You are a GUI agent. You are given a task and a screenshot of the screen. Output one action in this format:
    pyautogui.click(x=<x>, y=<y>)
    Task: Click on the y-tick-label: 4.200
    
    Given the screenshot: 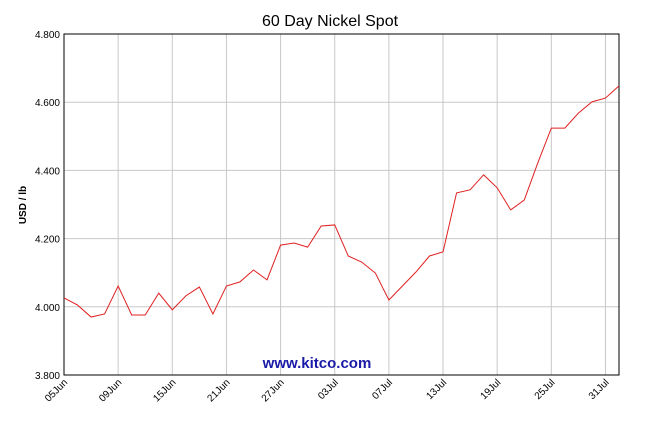 What is the action you would take?
    pyautogui.click(x=47, y=240)
    